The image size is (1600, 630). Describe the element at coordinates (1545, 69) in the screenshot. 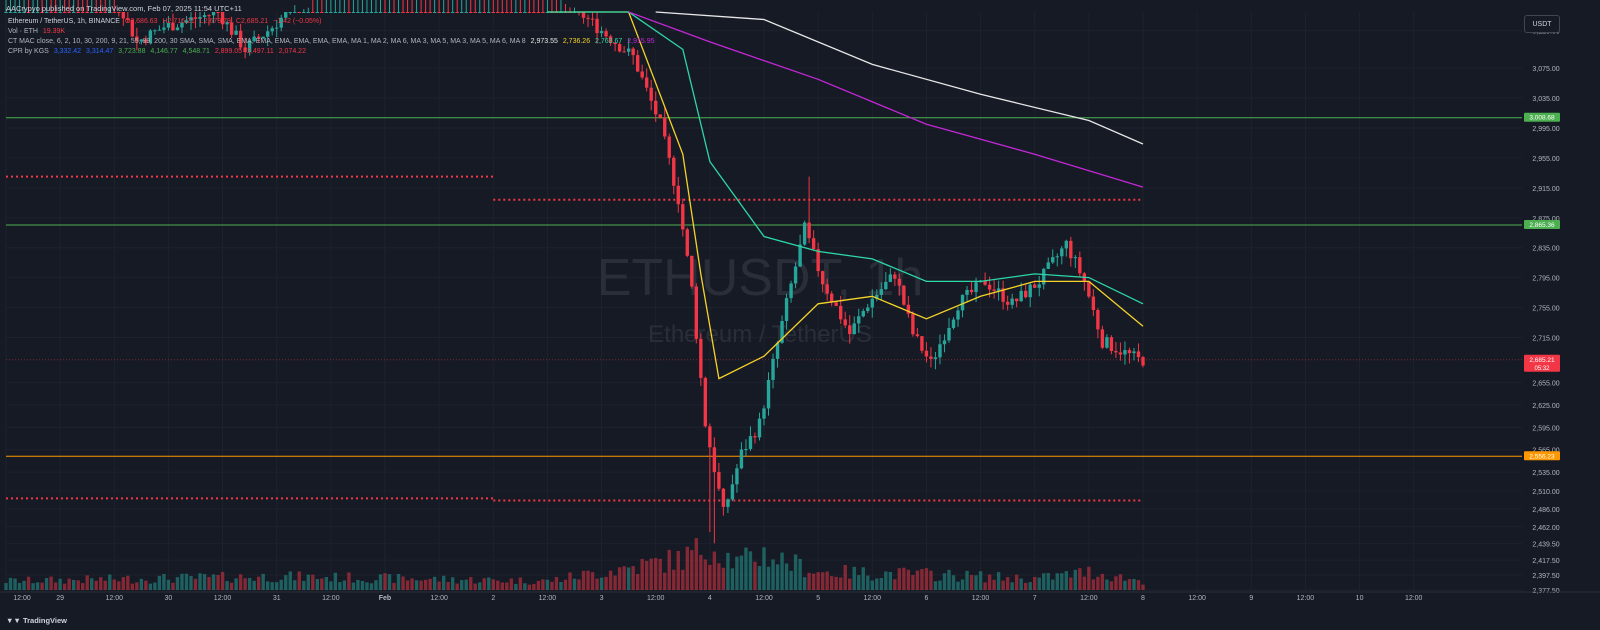

I see `price-tick-label: 3,075.00` at that location.